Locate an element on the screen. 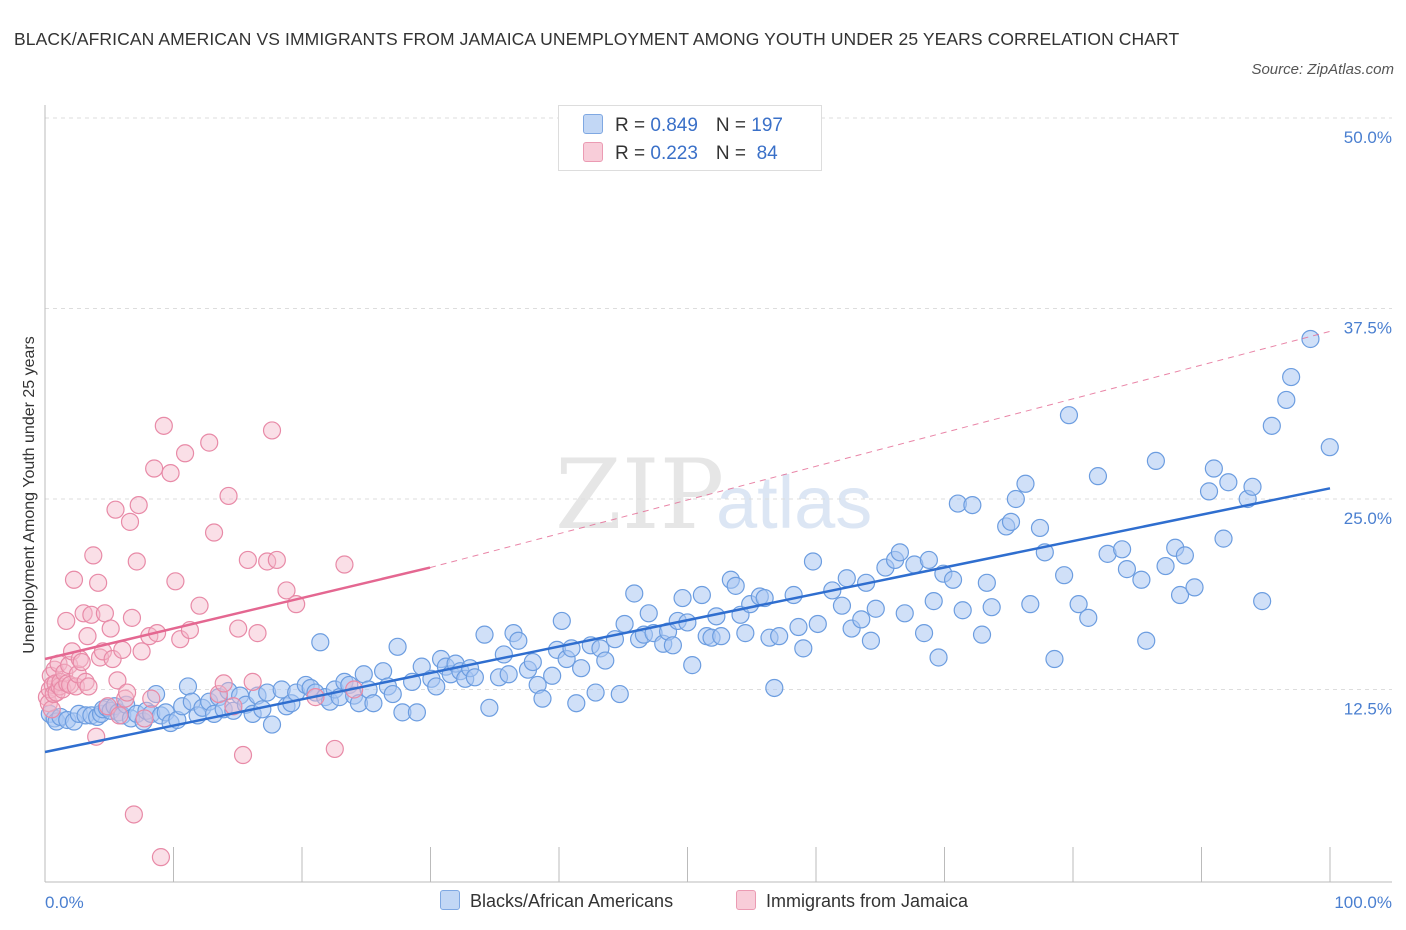 The height and width of the screenshot is (930, 1406). legend-row-blacks: R = 0.849 N = 197 is located at coordinates (683, 126).